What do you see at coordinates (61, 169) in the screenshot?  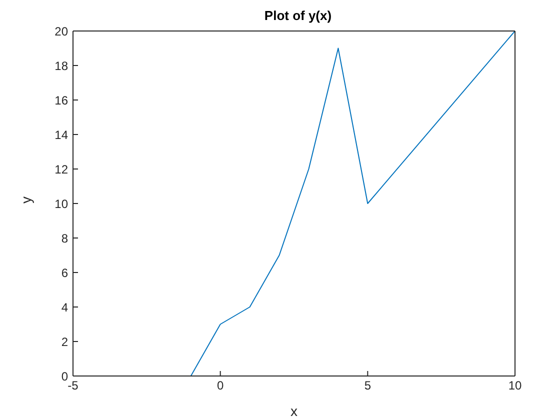 I see `y-tick-label: 12` at bounding box center [61, 169].